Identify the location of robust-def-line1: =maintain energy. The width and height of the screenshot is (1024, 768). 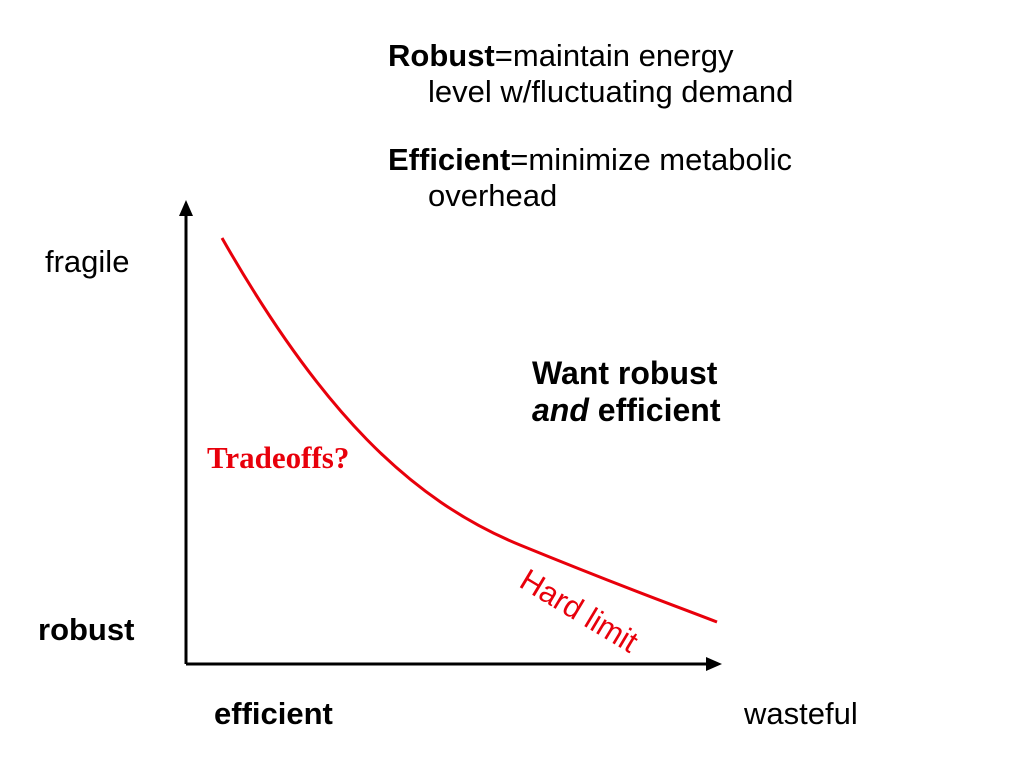
(614, 55).